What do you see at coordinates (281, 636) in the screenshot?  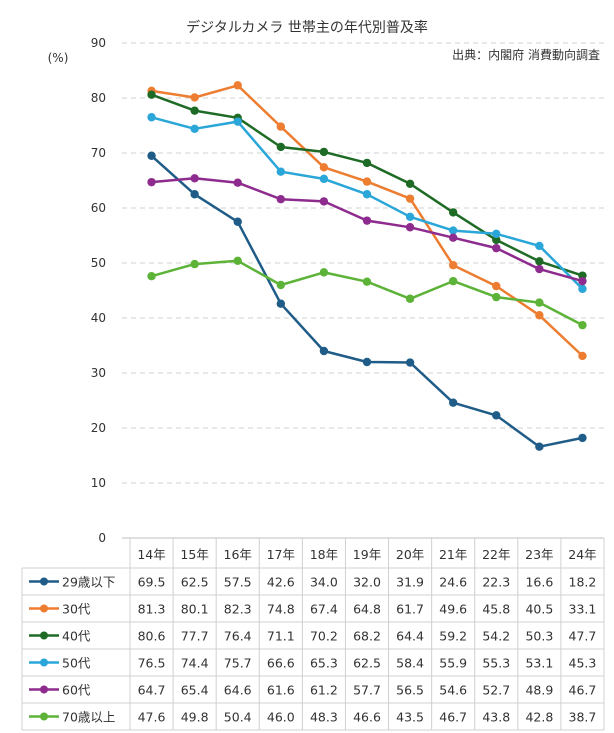 I see `data-label: 71.1` at bounding box center [281, 636].